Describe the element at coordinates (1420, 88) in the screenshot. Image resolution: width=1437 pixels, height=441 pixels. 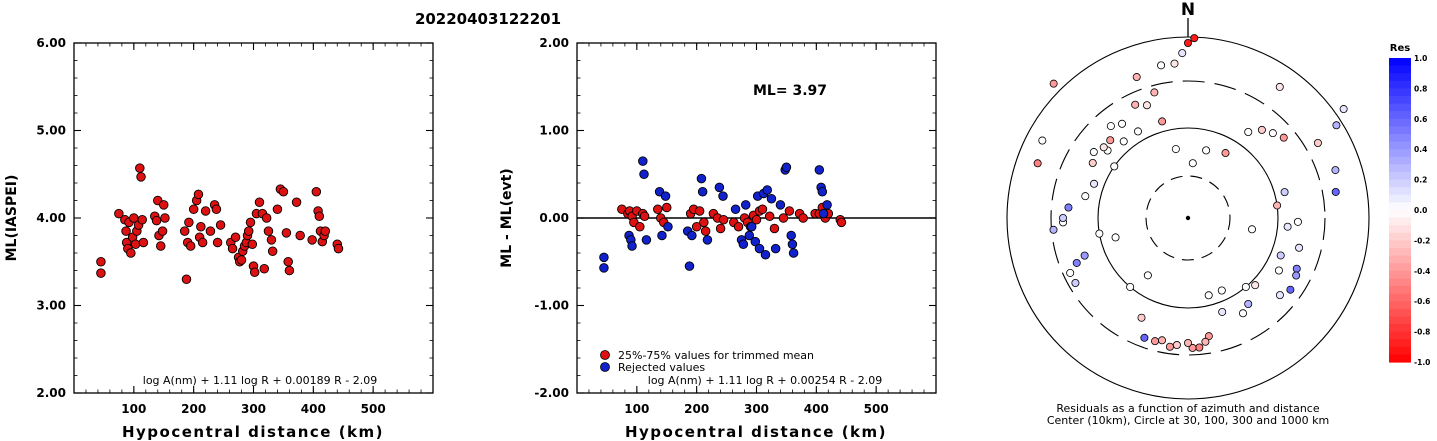
I see `colorbar-tick-label: 0.8` at that location.